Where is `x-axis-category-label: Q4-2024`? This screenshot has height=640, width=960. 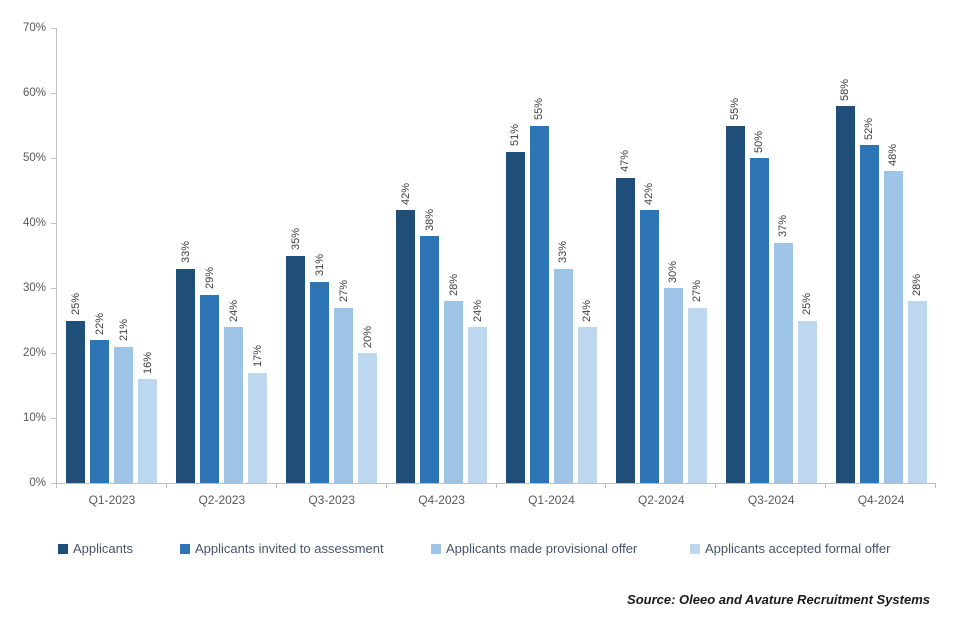
x-axis-category-label: Q4-2024 is located at coordinates (881, 500).